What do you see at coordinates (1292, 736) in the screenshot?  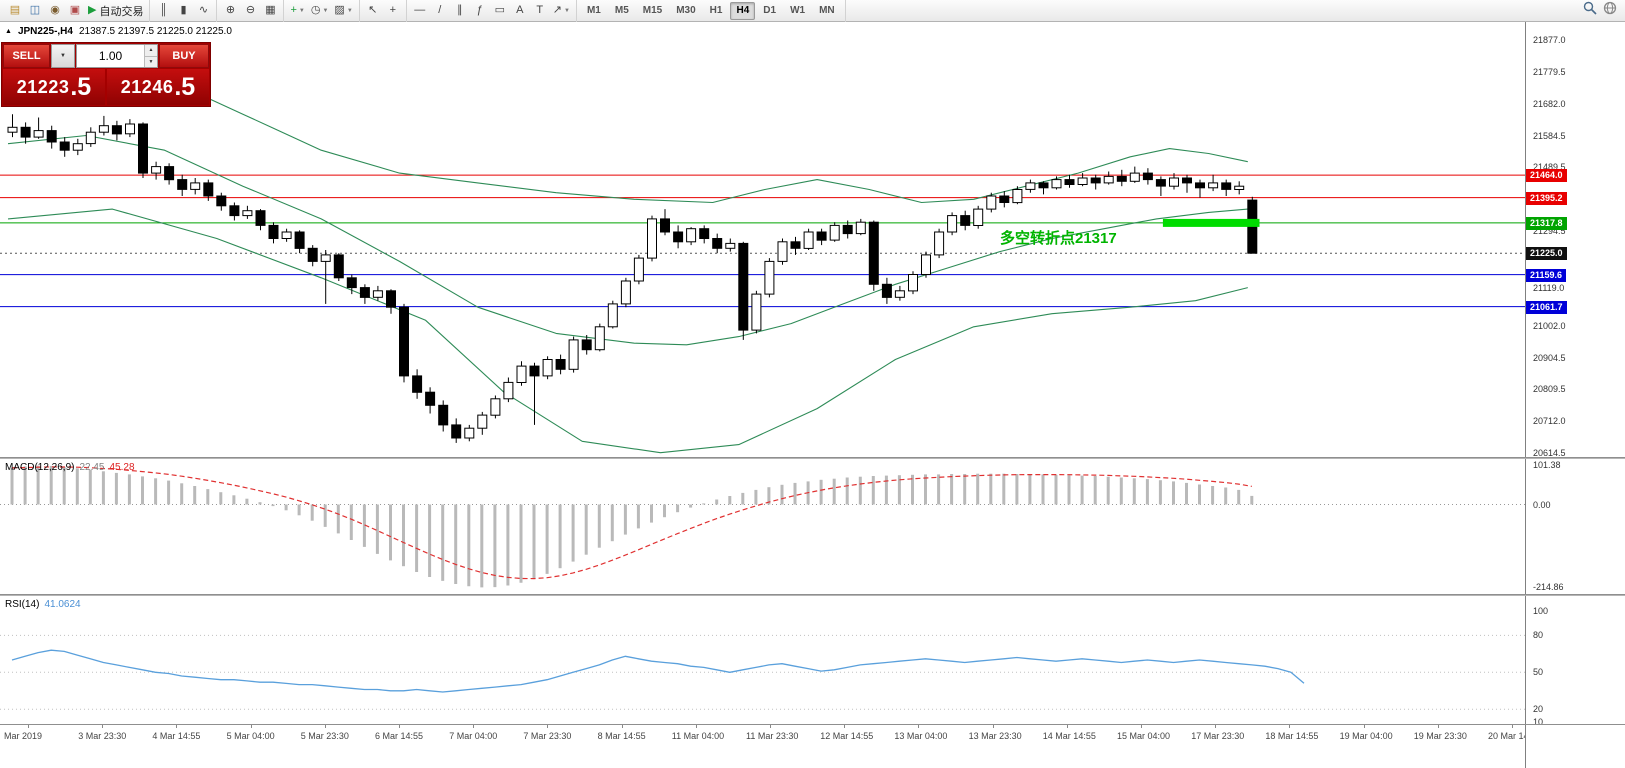 I see `time-axis-label: 18 Mar 14:55` at bounding box center [1292, 736].